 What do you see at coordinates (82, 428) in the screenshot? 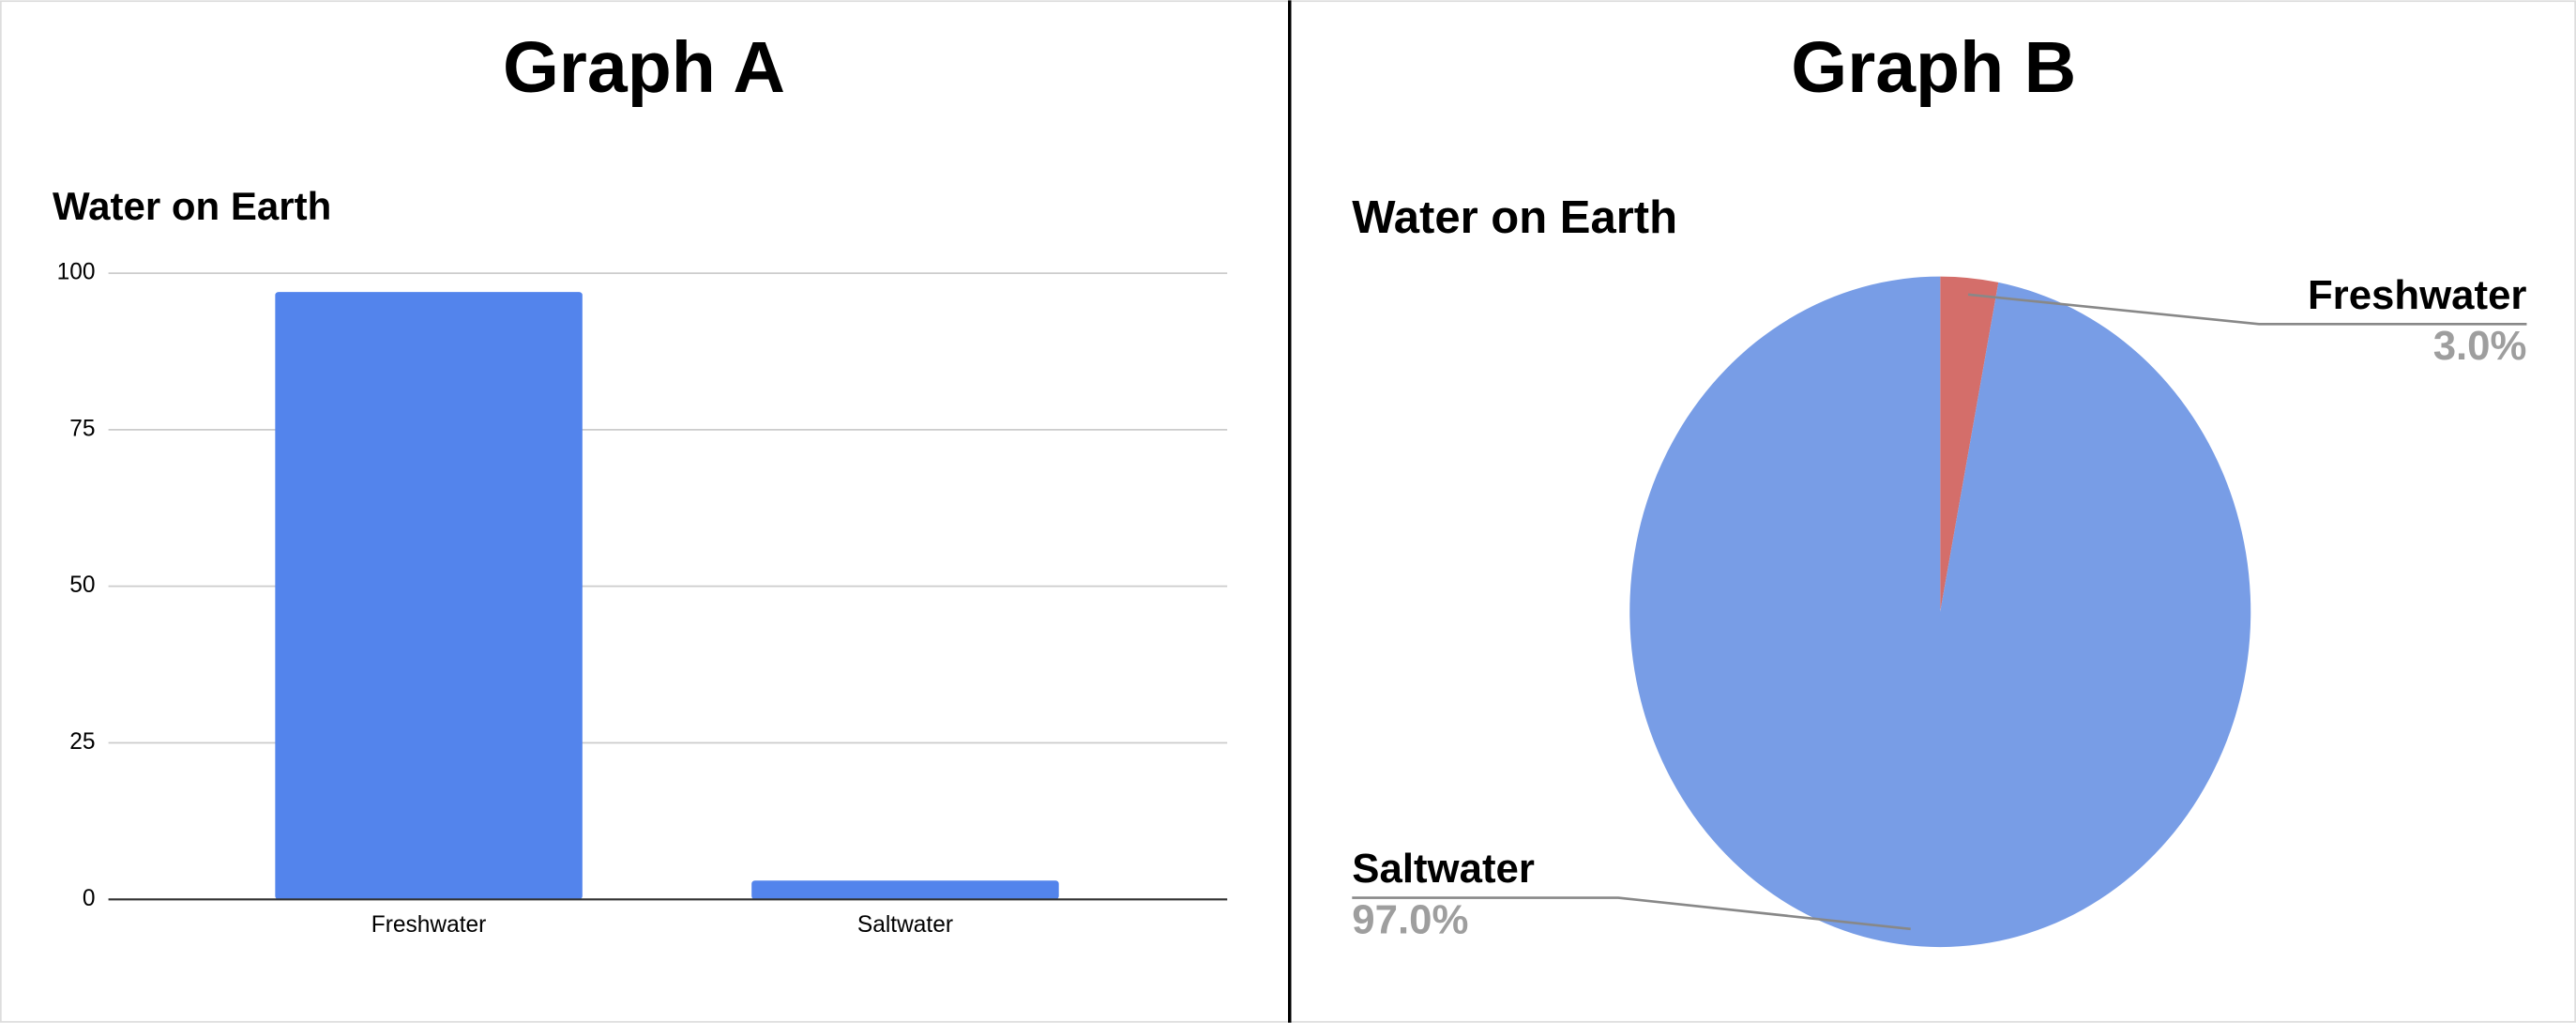
I see `y-tick-label: 75` at bounding box center [82, 428].